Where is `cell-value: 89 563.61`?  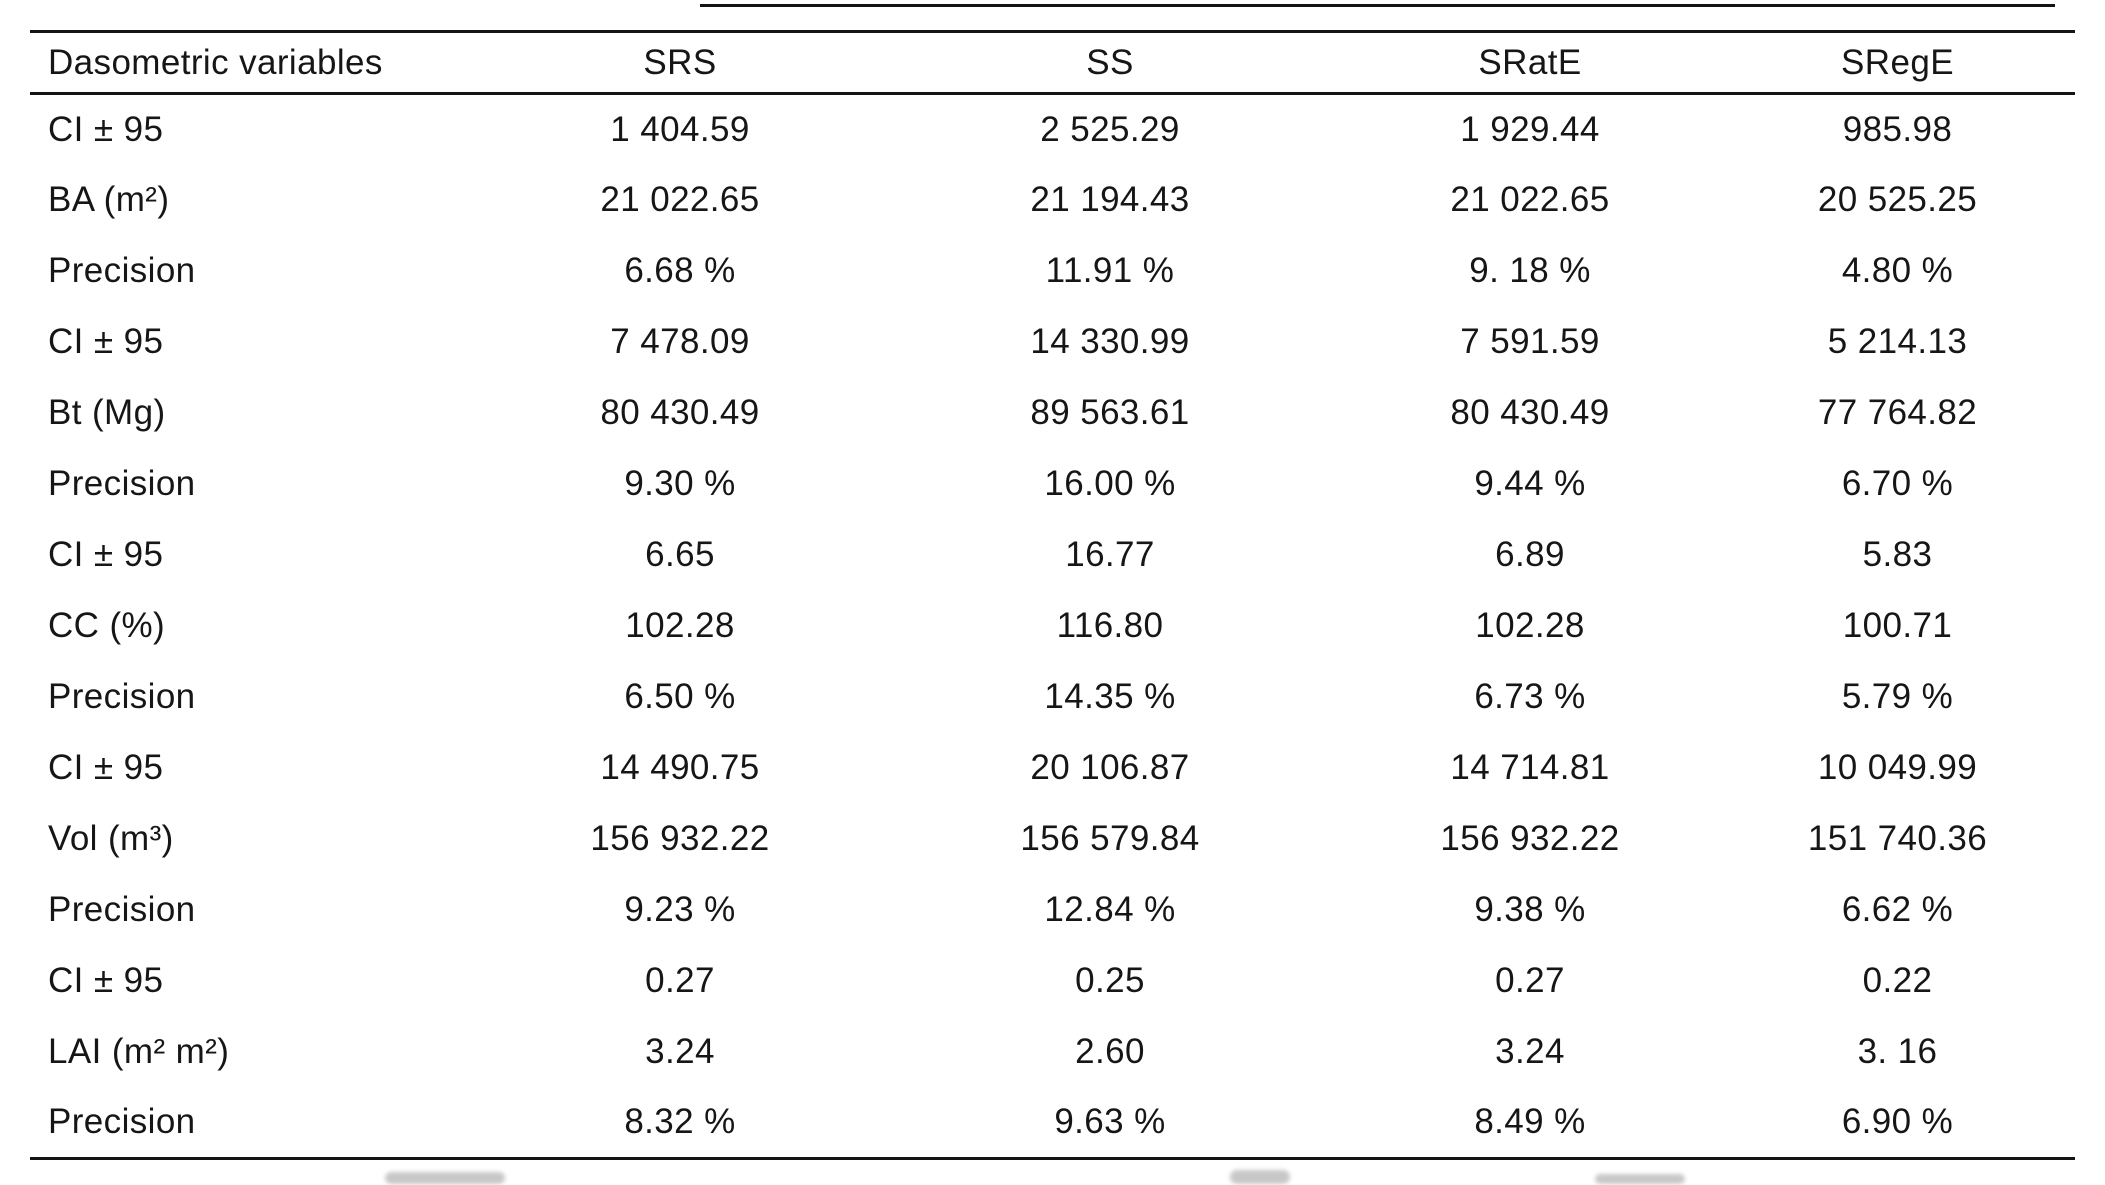 cell-value: 89 563.61 is located at coordinates (1110, 412).